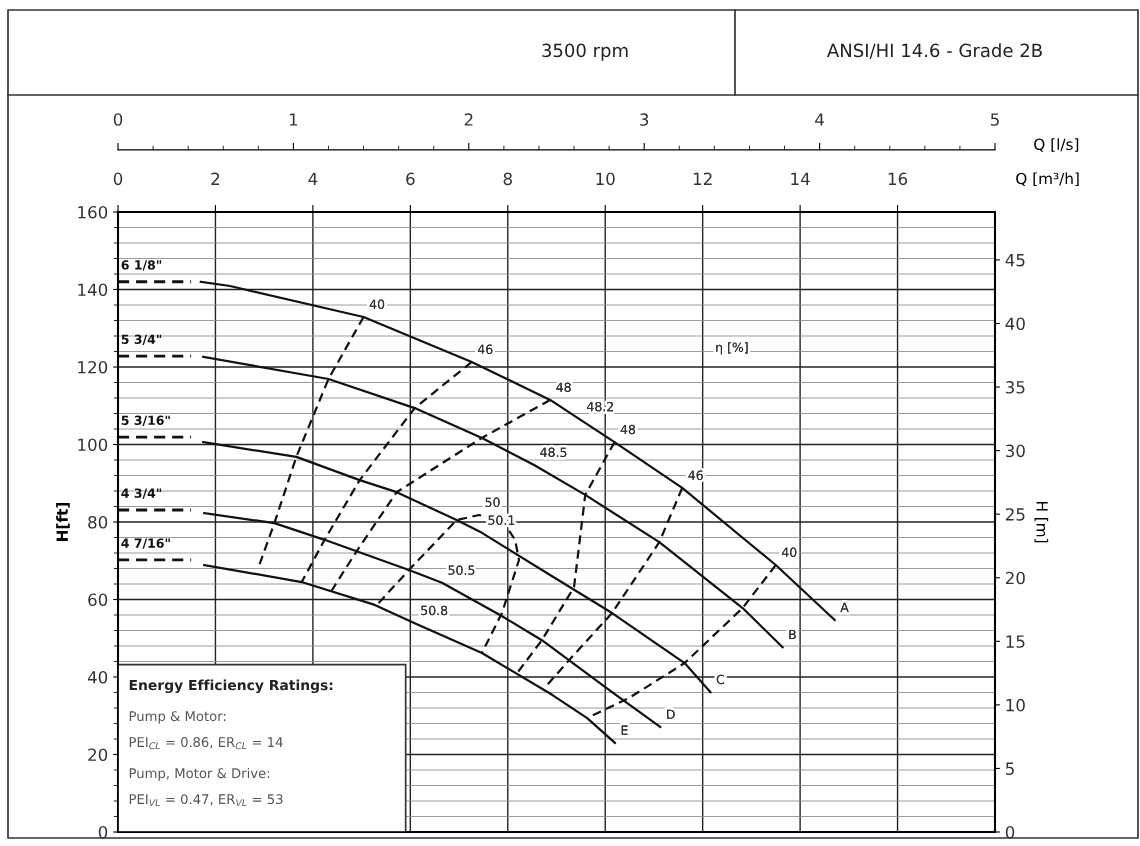 The height and width of the screenshot is (846, 1140). Describe the element at coordinates (507, 179) in the screenshot. I see `x-tick-label: 8` at that location.